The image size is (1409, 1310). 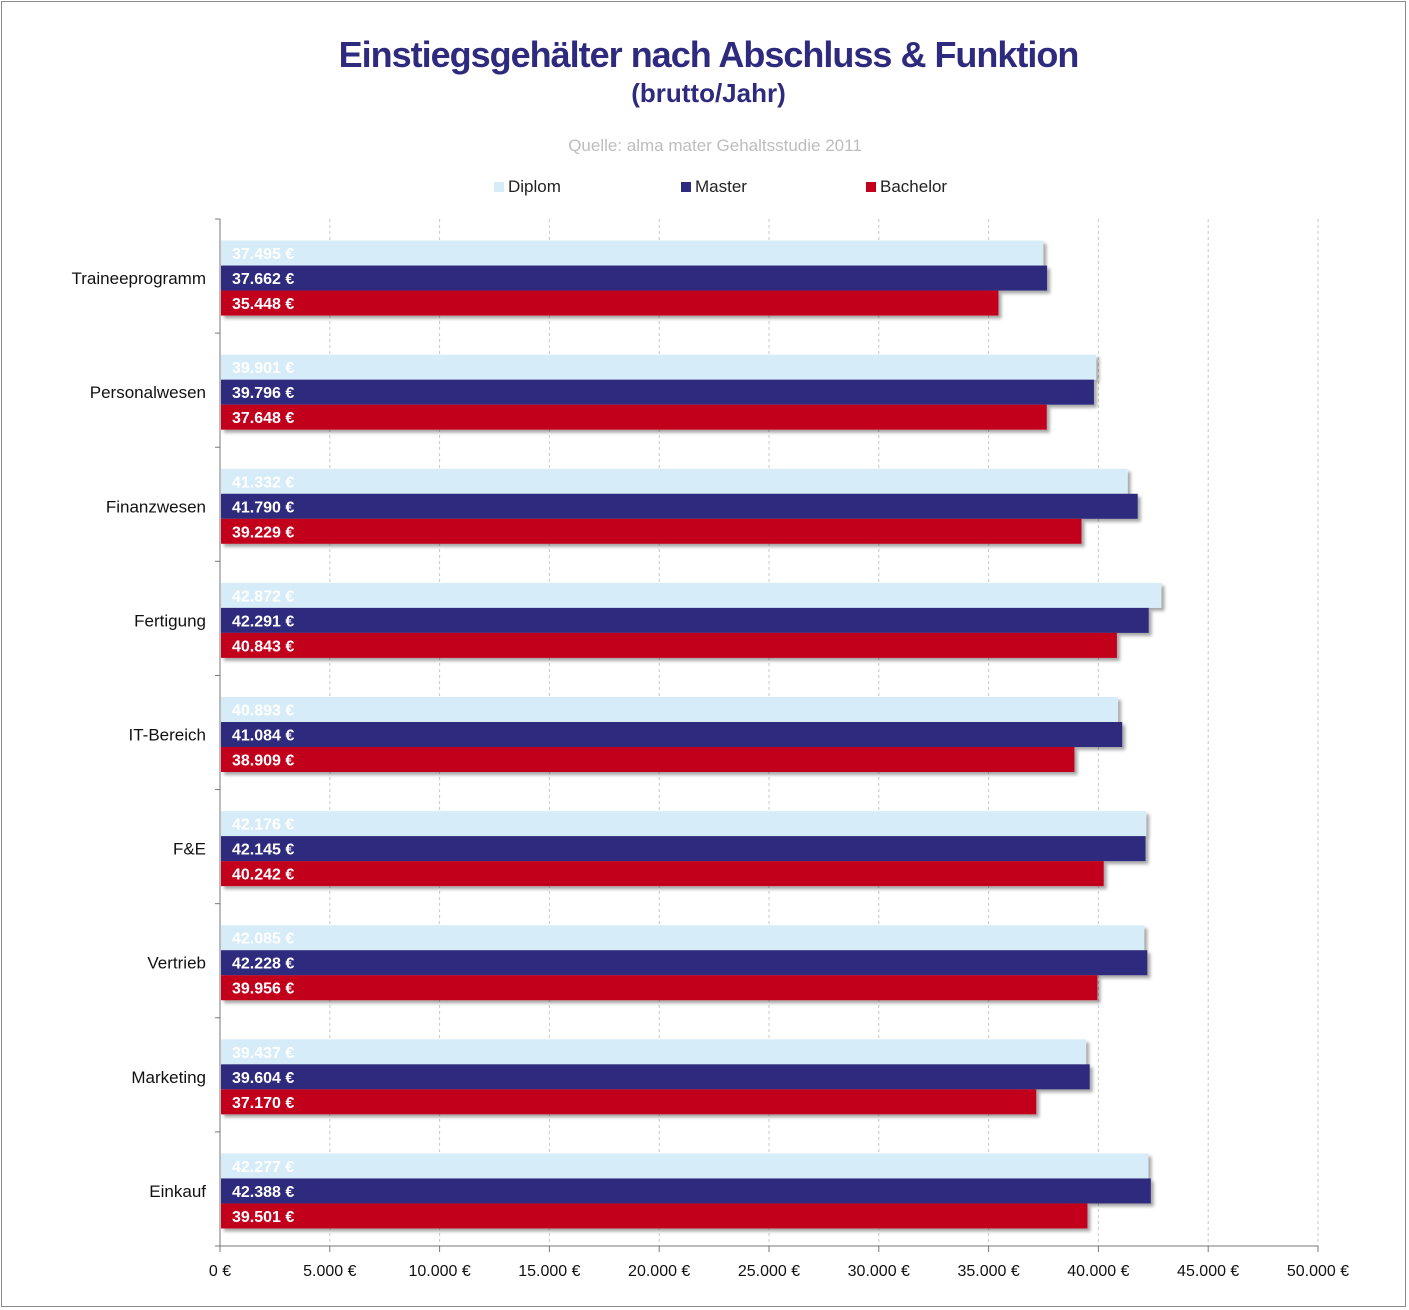 I want to click on chart-source: Quelle: alma mater Gehaltsstudie 2011, so click(x=715, y=145).